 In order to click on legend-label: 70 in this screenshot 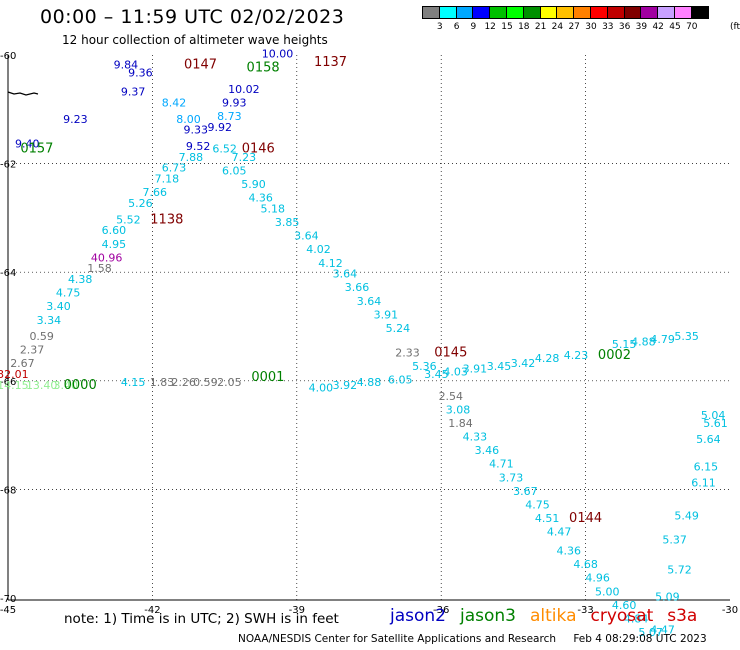, I will do `click(692, 27)`.